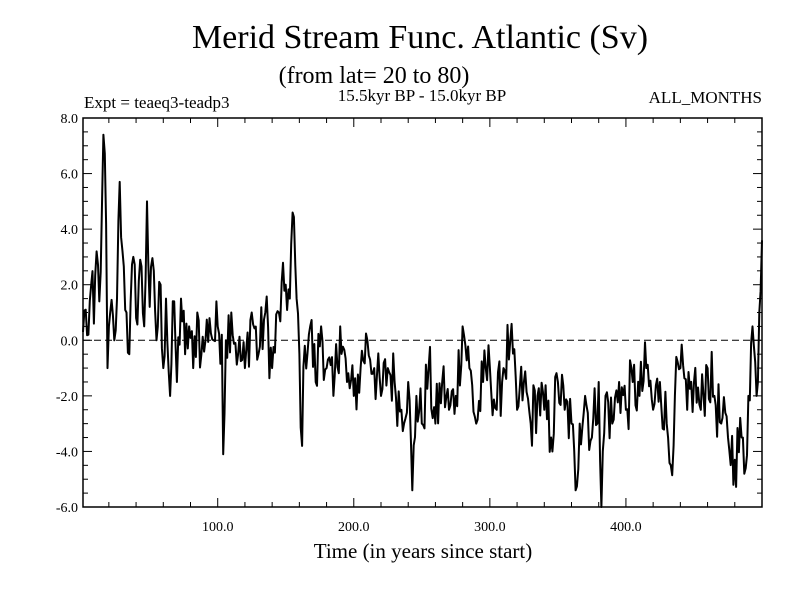 Image resolution: width=800 pixels, height=600 pixels. I want to click on y-tick-label: 2.0, so click(70, 286).